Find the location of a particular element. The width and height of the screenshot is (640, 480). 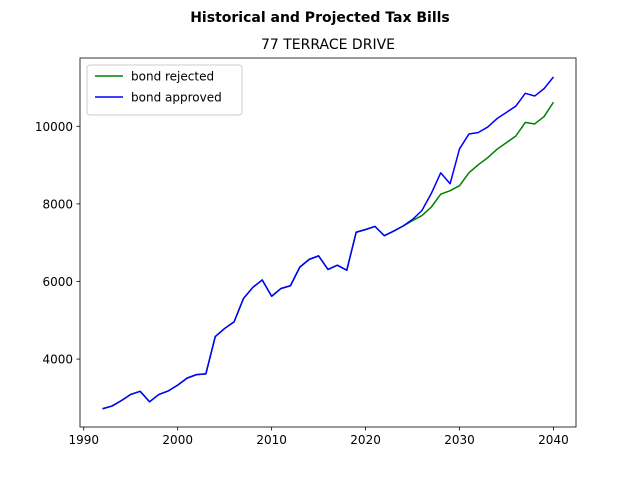

y-tick-label: 6000 is located at coordinates (57, 282).